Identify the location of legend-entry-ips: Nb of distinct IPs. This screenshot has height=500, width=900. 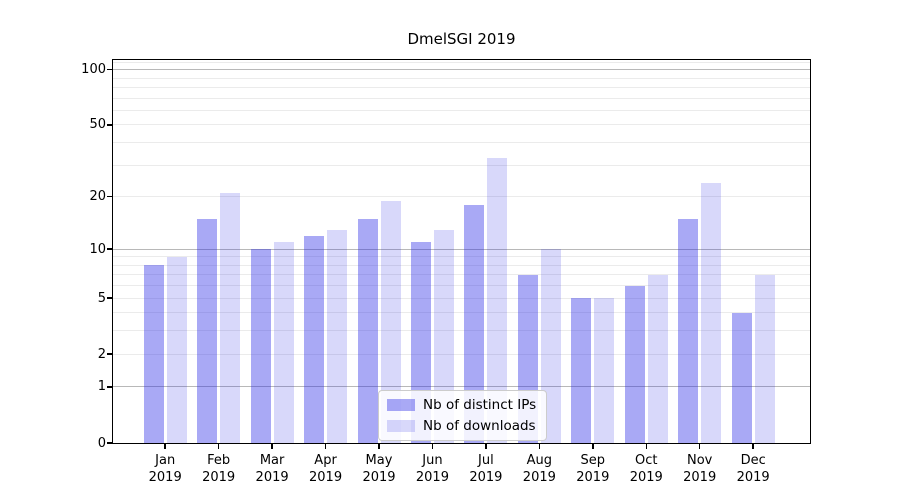
(461, 405).